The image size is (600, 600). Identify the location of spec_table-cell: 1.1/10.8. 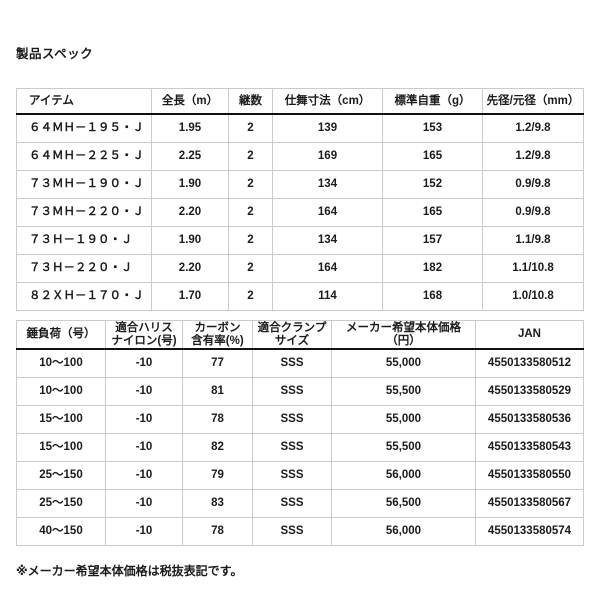
(533, 268).